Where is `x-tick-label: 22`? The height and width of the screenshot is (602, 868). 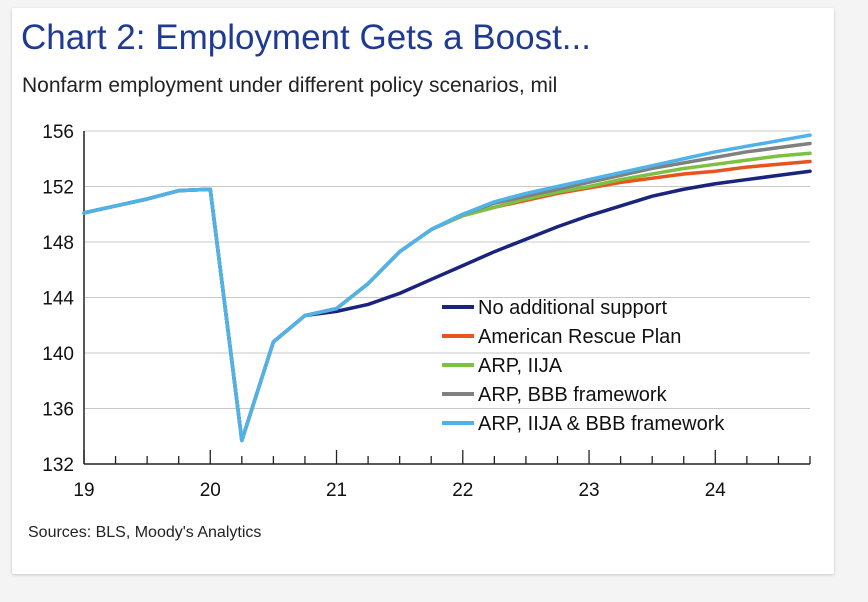
x-tick-label: 22 is located at coordinates (462, 490).